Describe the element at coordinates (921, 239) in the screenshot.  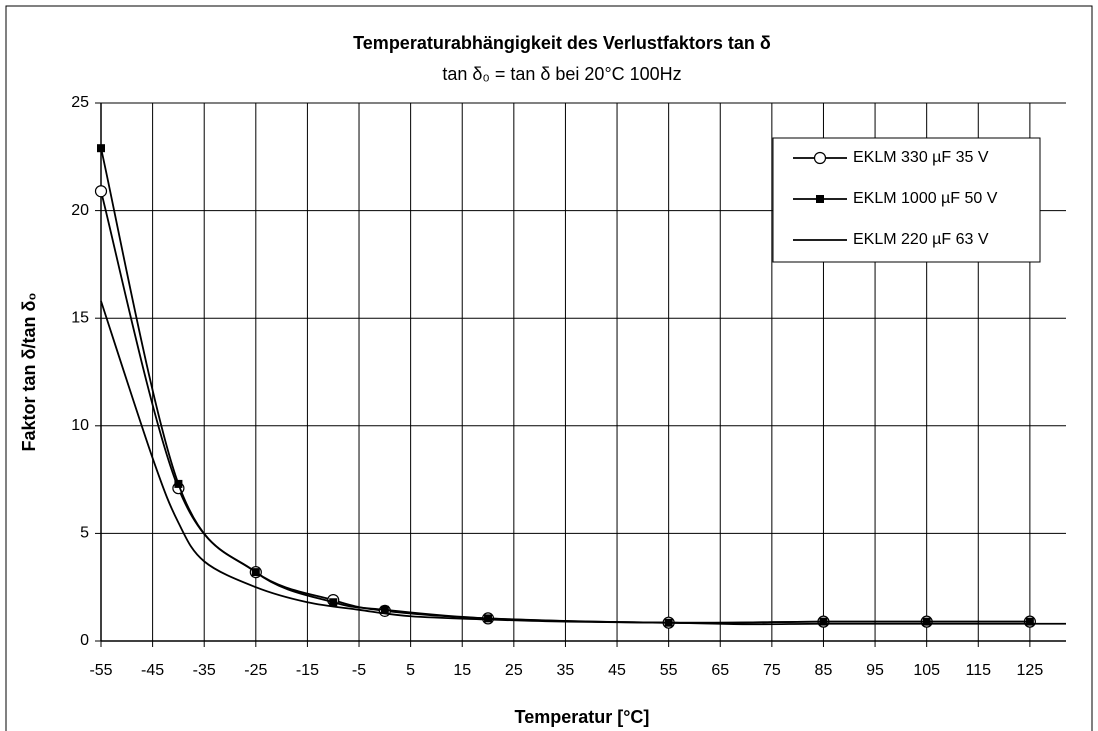
I see `legend-label: EKLM 220 µF 63 V` at that location.